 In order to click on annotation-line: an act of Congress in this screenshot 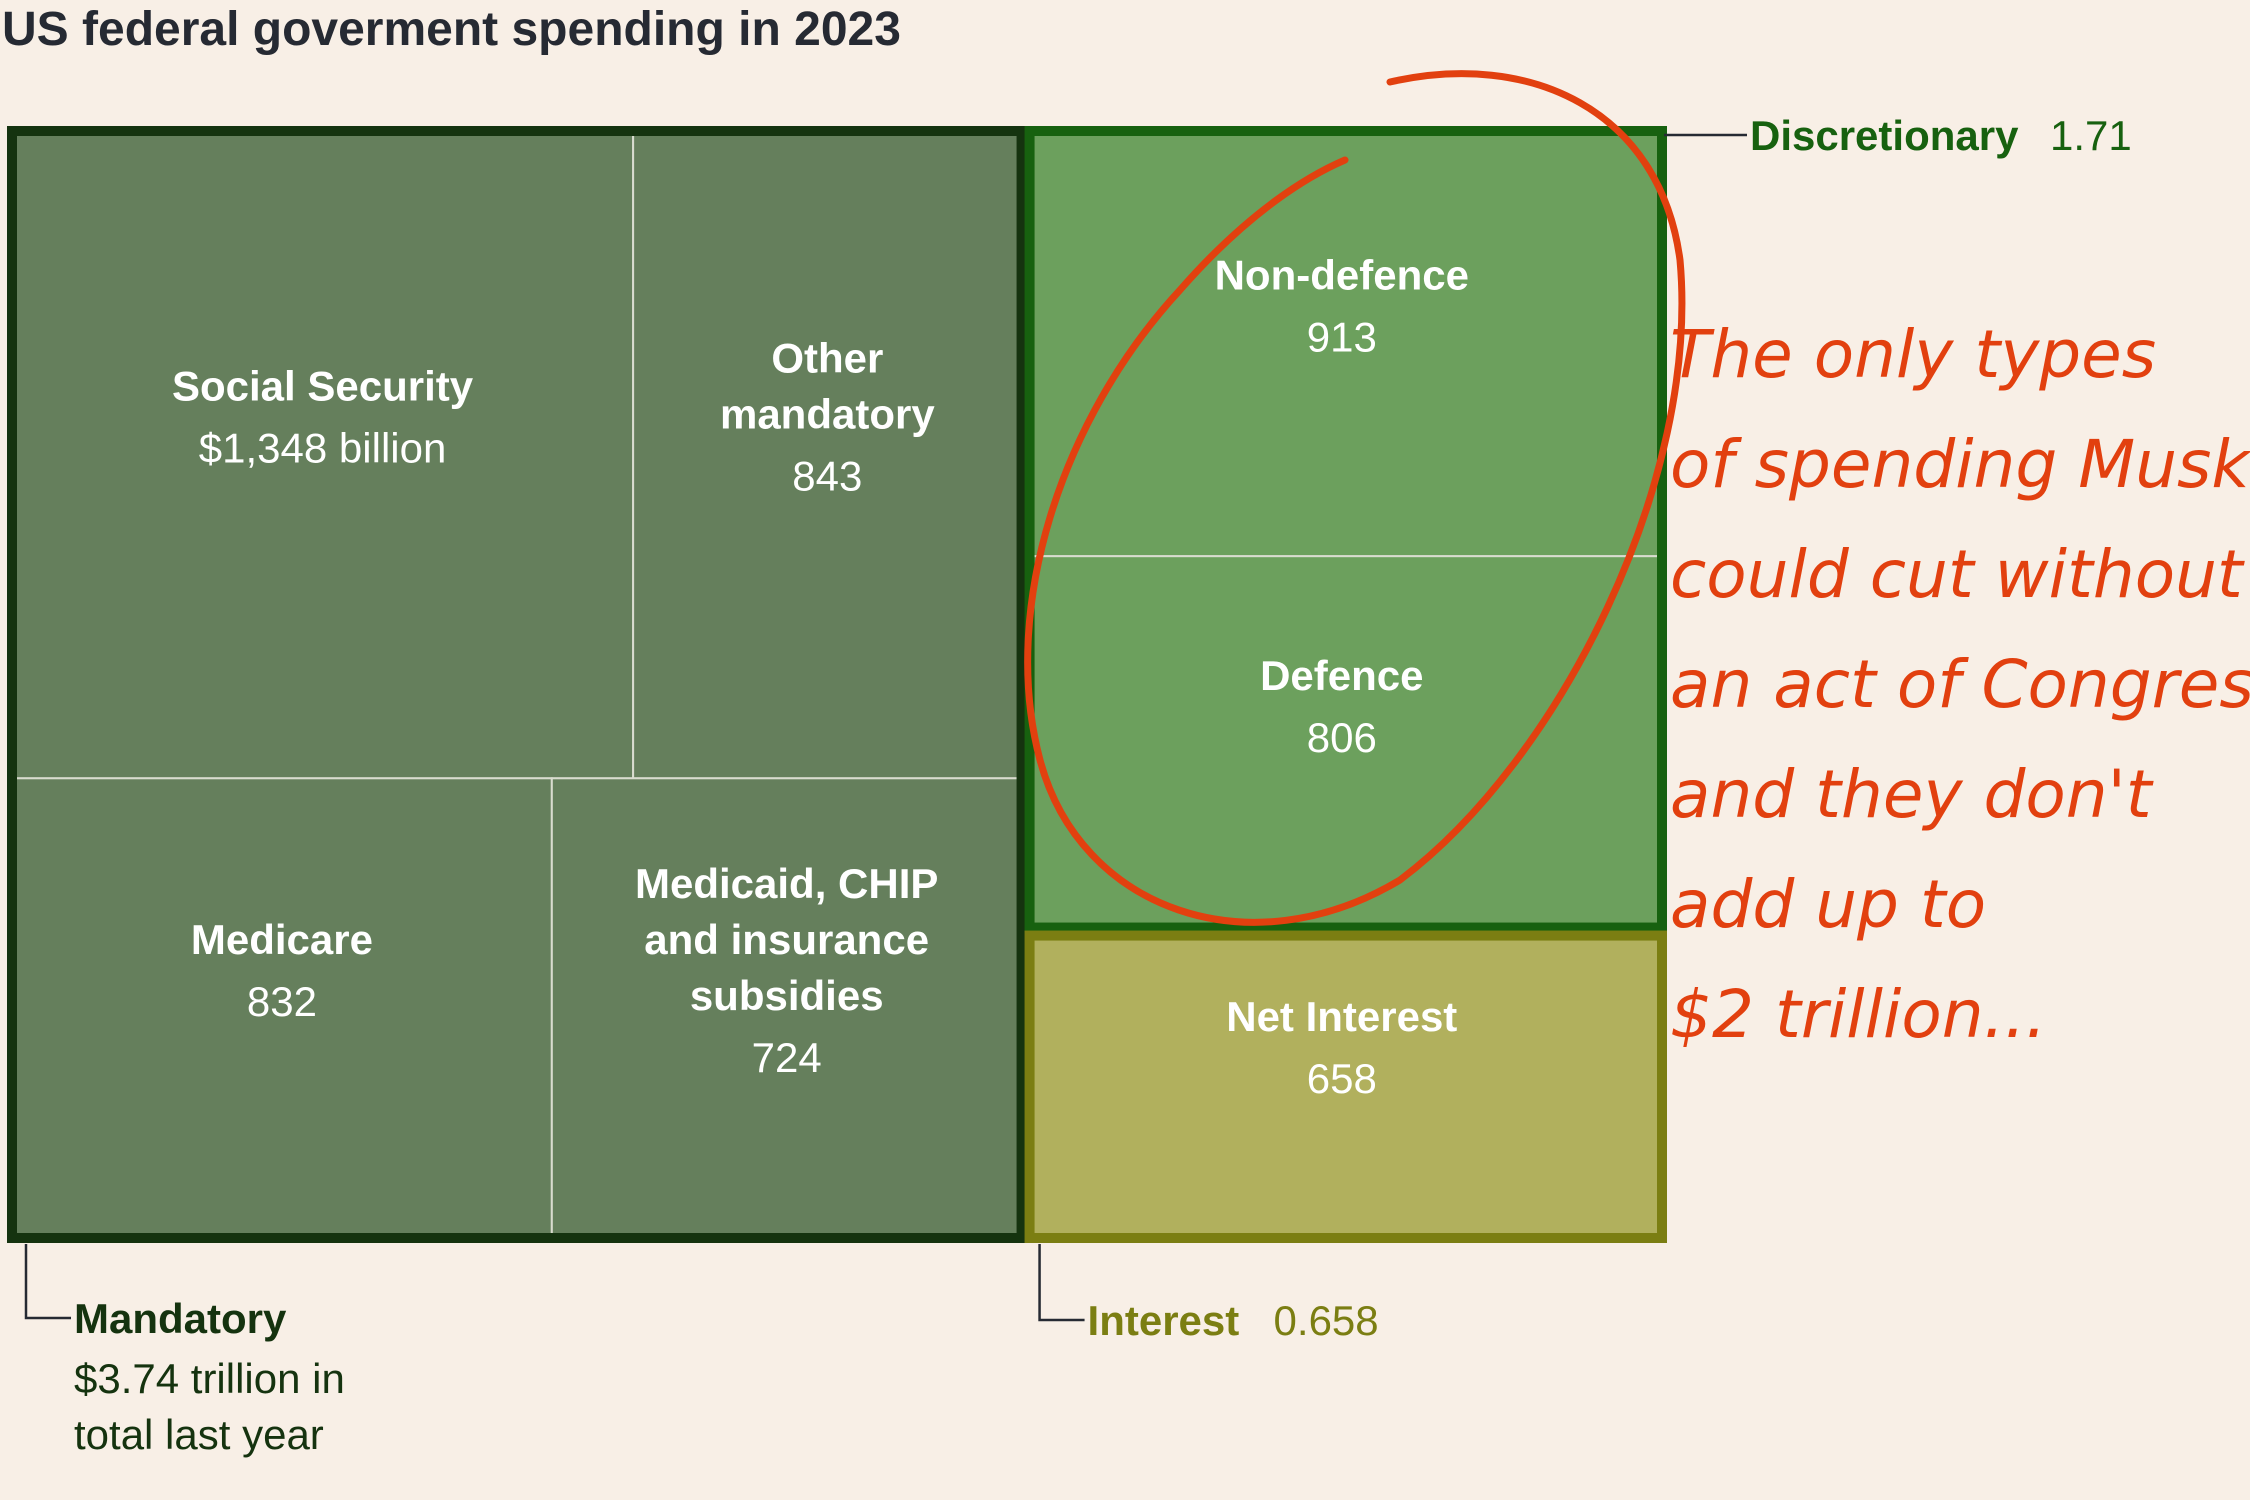, I will do `click(1960, 684)`.